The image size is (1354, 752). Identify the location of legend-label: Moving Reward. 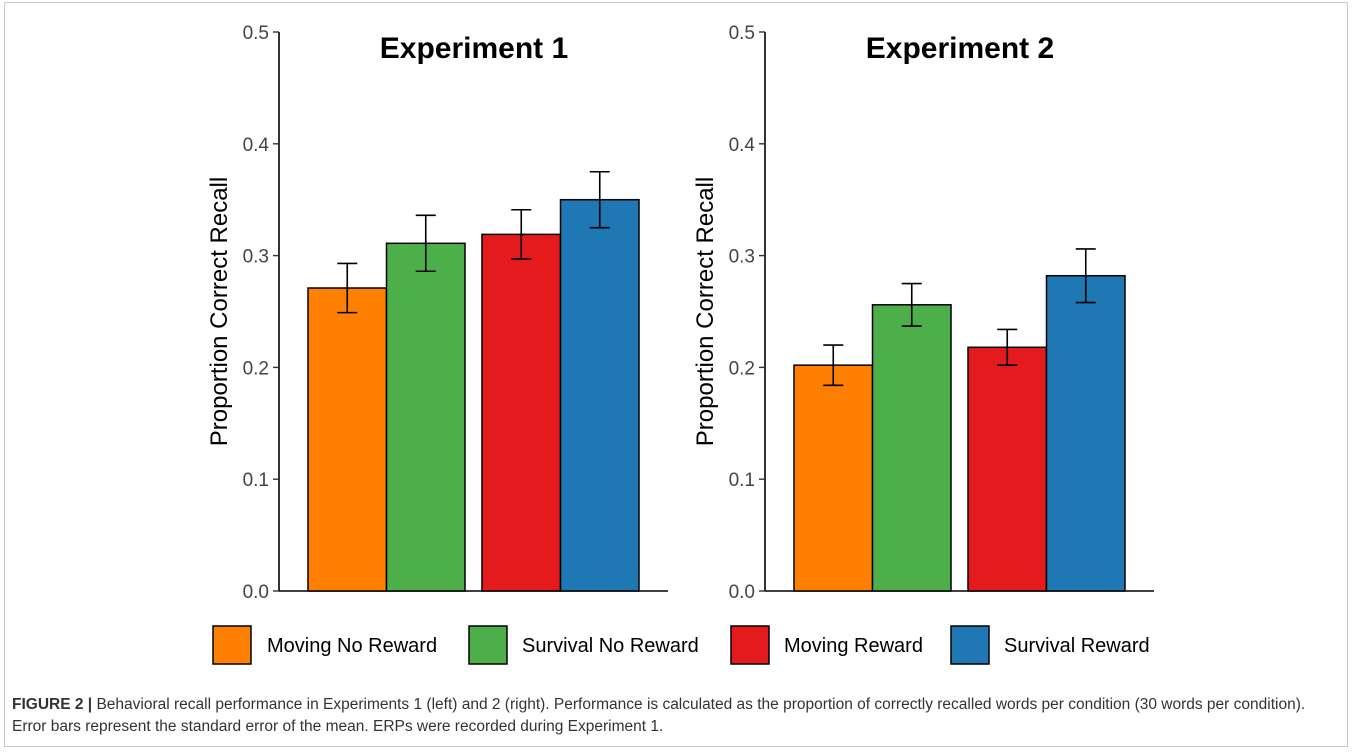
(853, 646).